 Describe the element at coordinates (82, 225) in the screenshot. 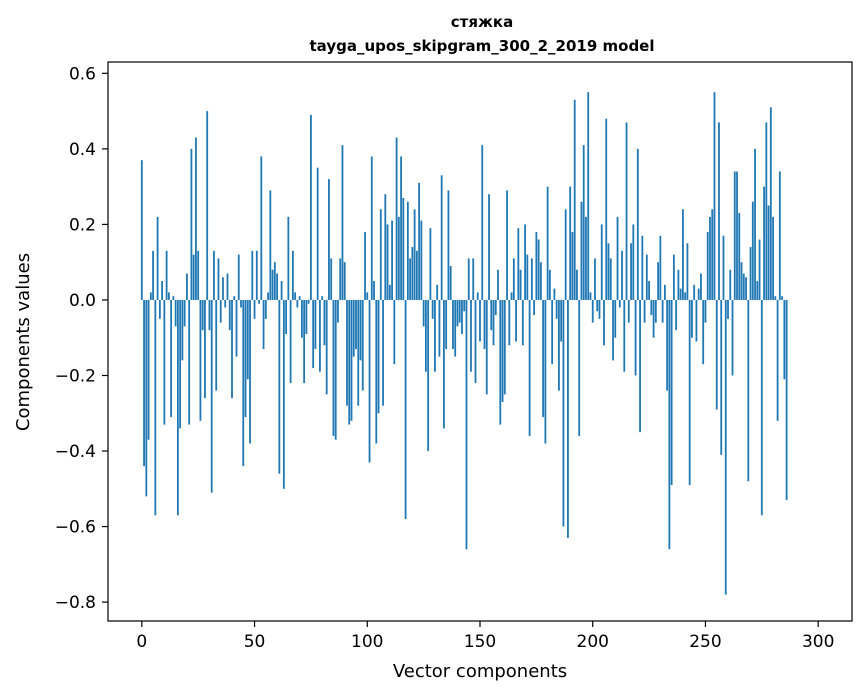

I see `y-tick-label: 0.2` at that location.